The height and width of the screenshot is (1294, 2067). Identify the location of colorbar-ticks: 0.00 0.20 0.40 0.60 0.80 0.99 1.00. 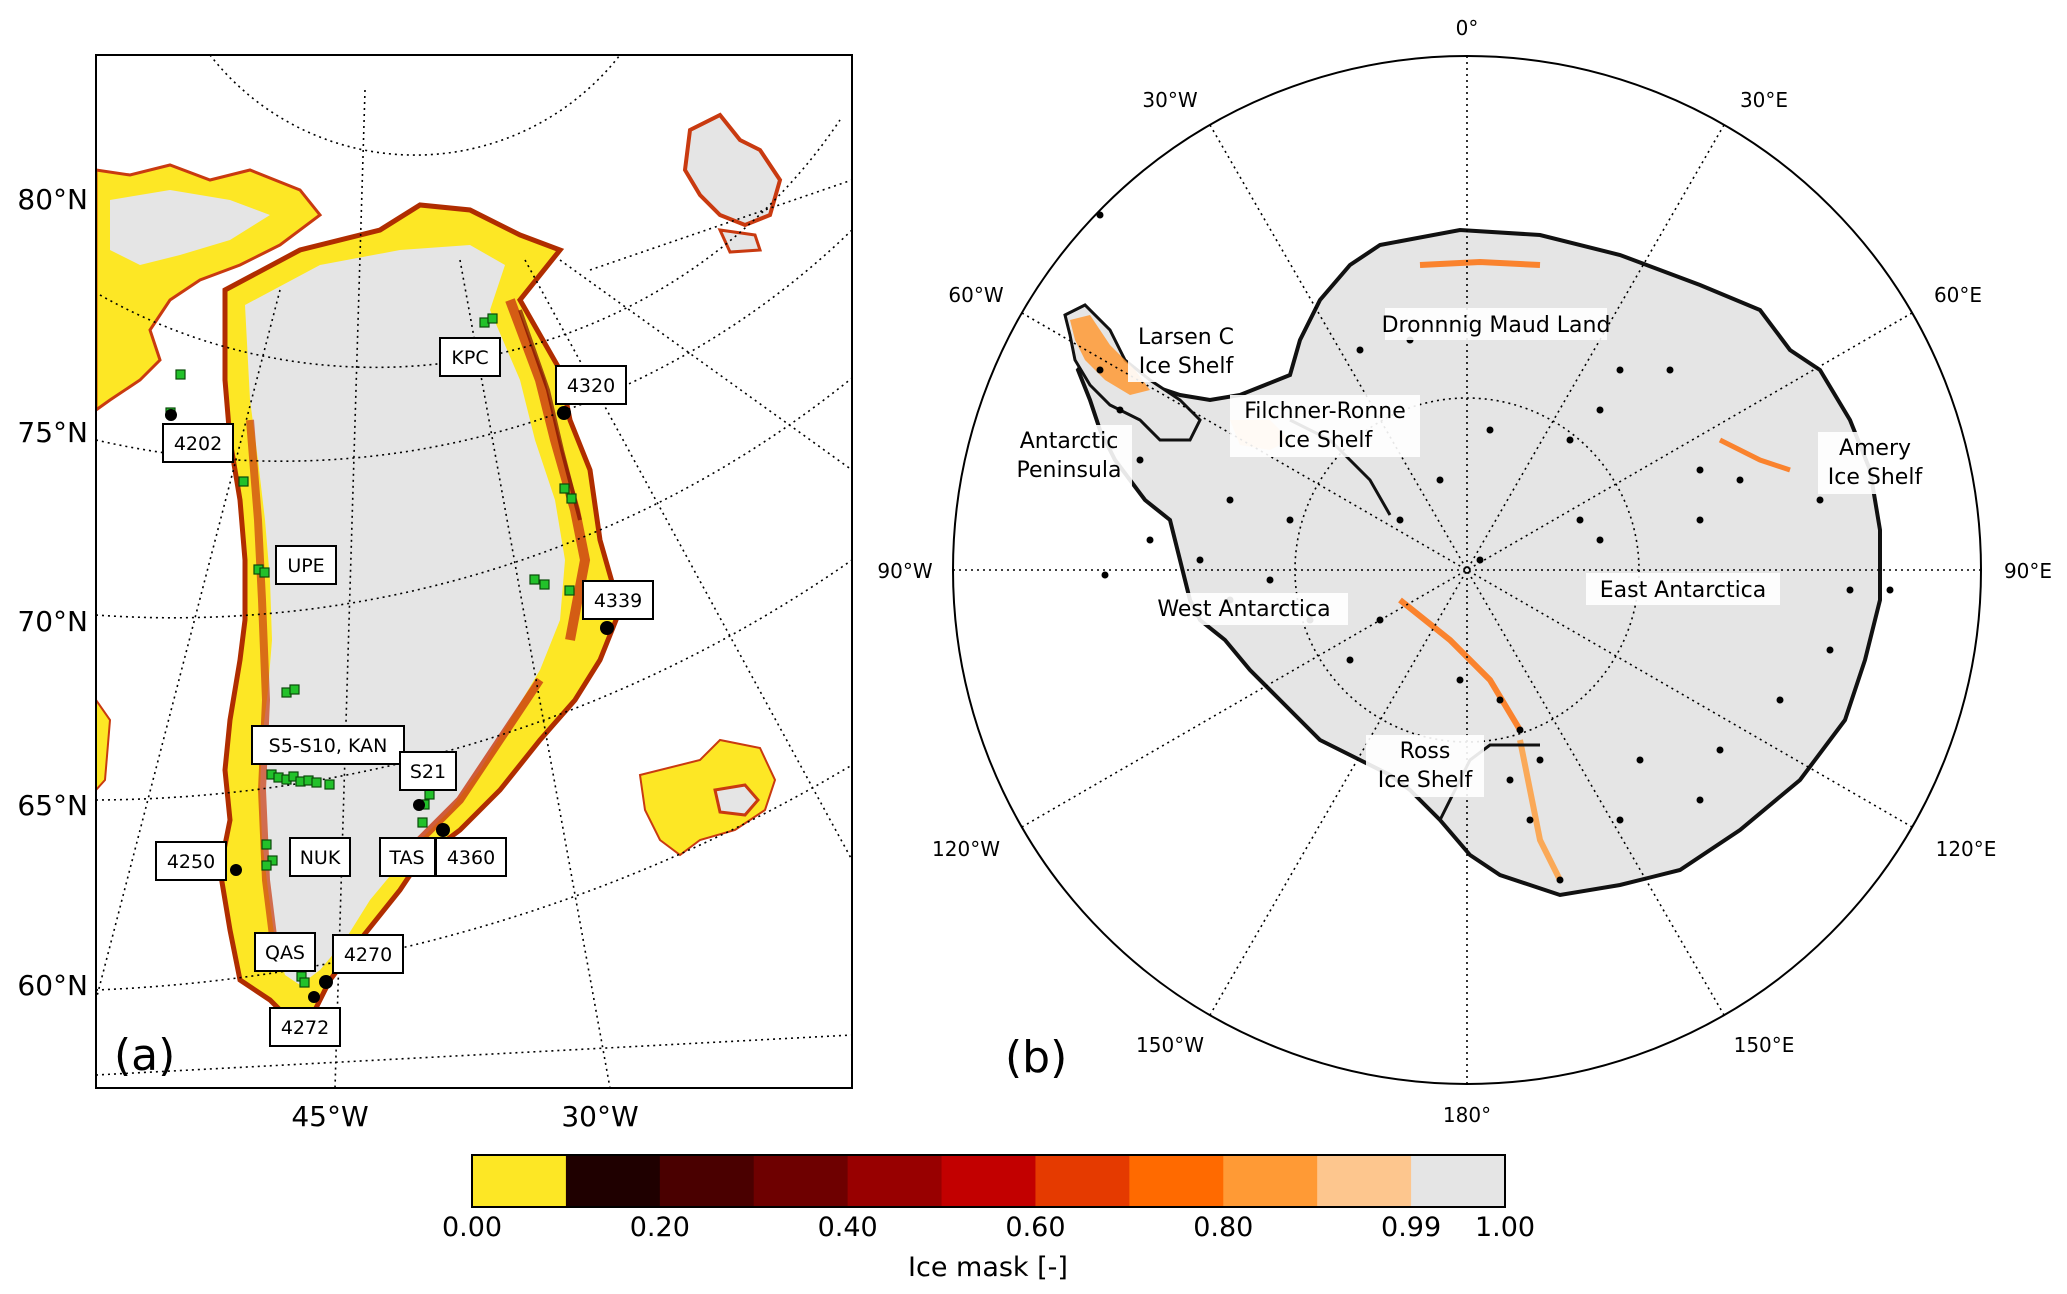
(988, 1227).